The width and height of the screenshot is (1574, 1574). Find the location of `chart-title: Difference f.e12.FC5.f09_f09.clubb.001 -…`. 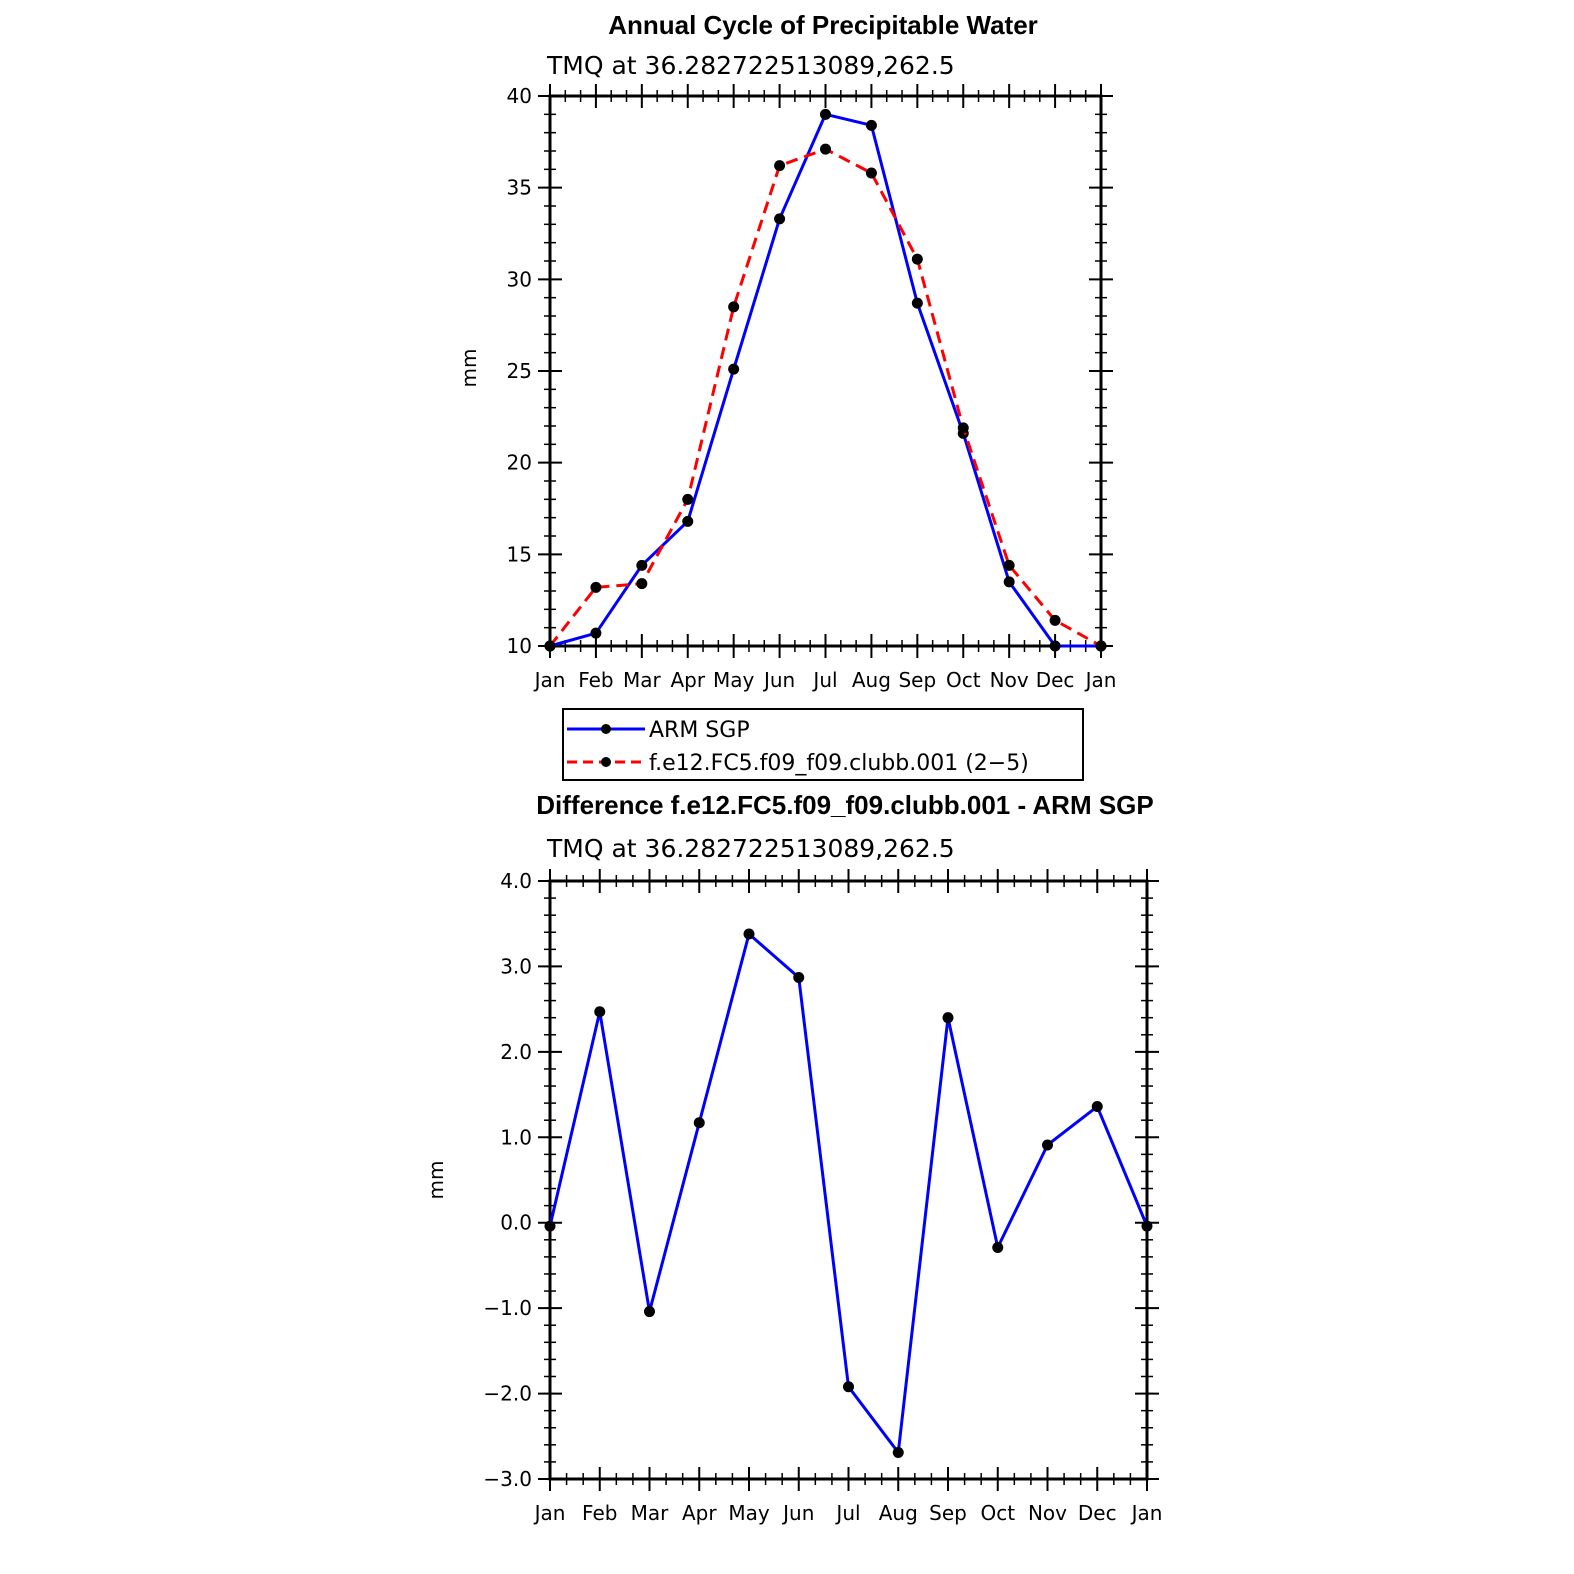

chart-title: Difference f.e12.FC5.f09_f09.clubb.001 -… is located at coordinates (844, 805).